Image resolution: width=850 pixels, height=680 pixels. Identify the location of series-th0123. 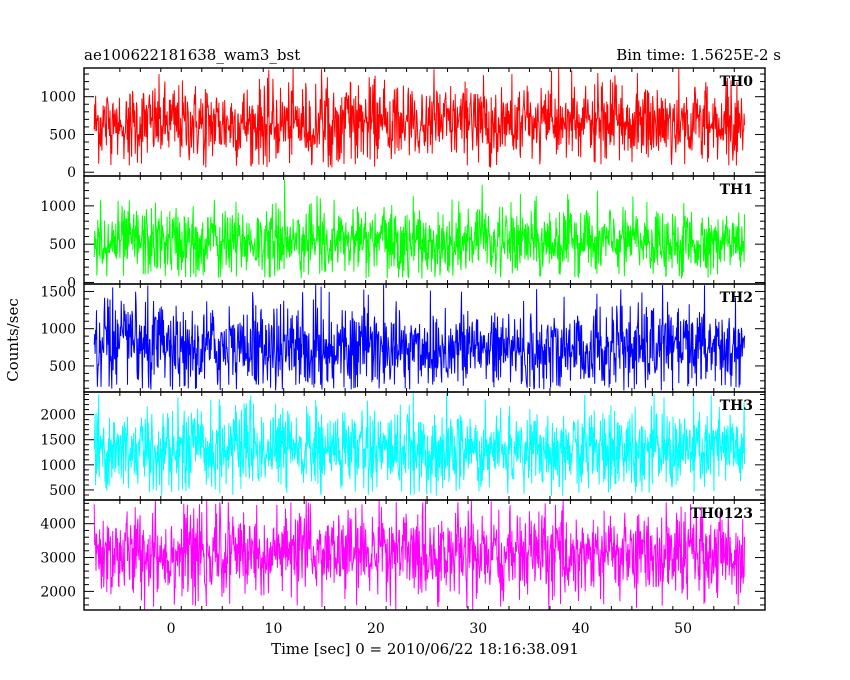
(419, 555).